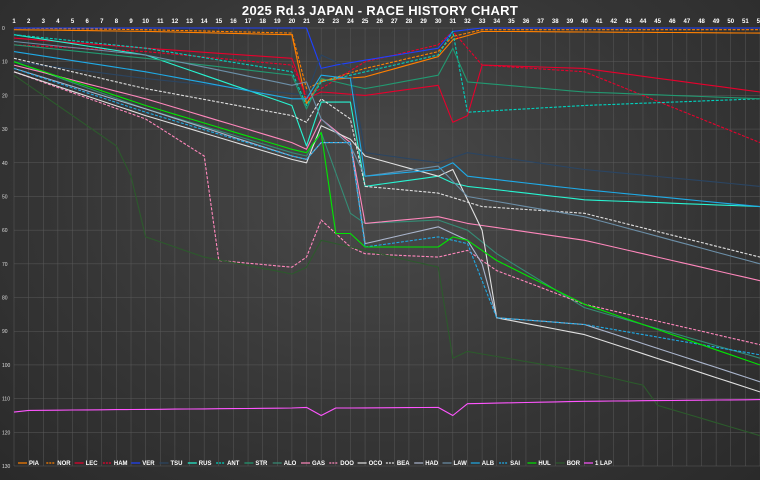 Image resolution: width=760 pixels, height=480 pixels. I want to click on lap-tick-label: 10, so click(145, 22).